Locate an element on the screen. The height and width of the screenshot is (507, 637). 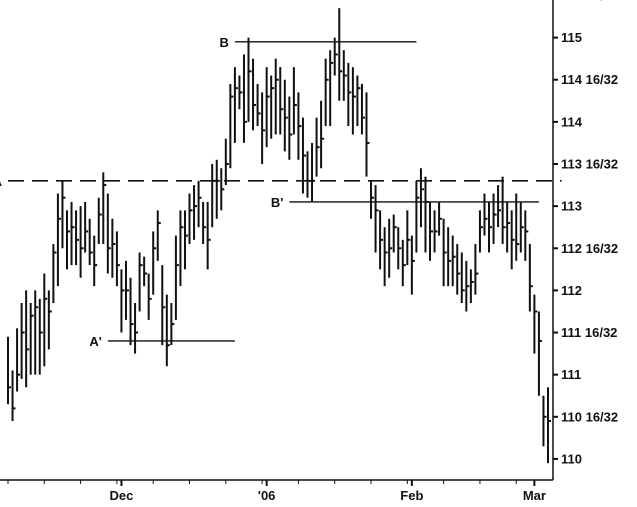
y-tick-label: 113 16/32 is located at coordinates (589, 164).